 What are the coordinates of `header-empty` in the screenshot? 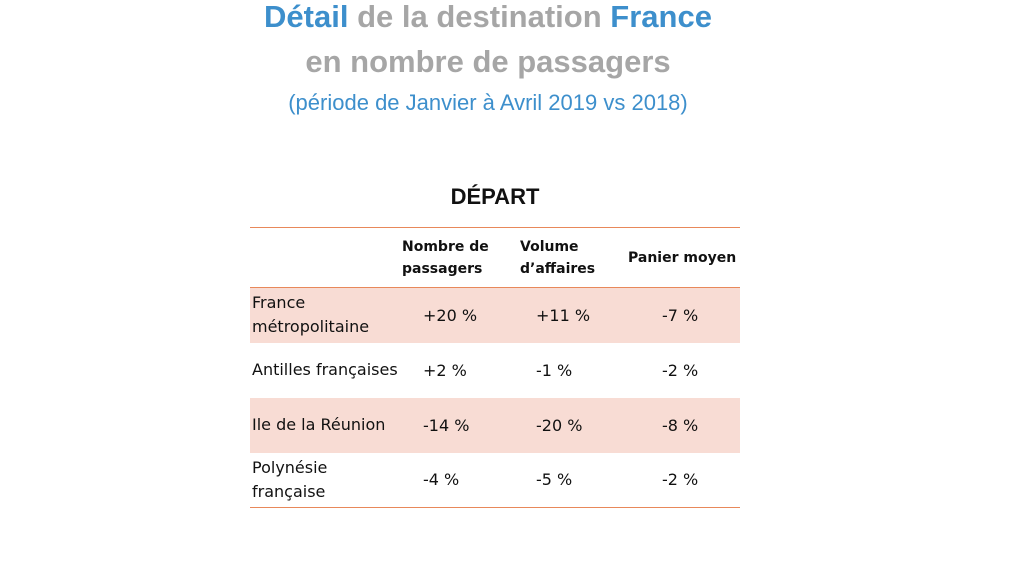 It's located at (326, 258).